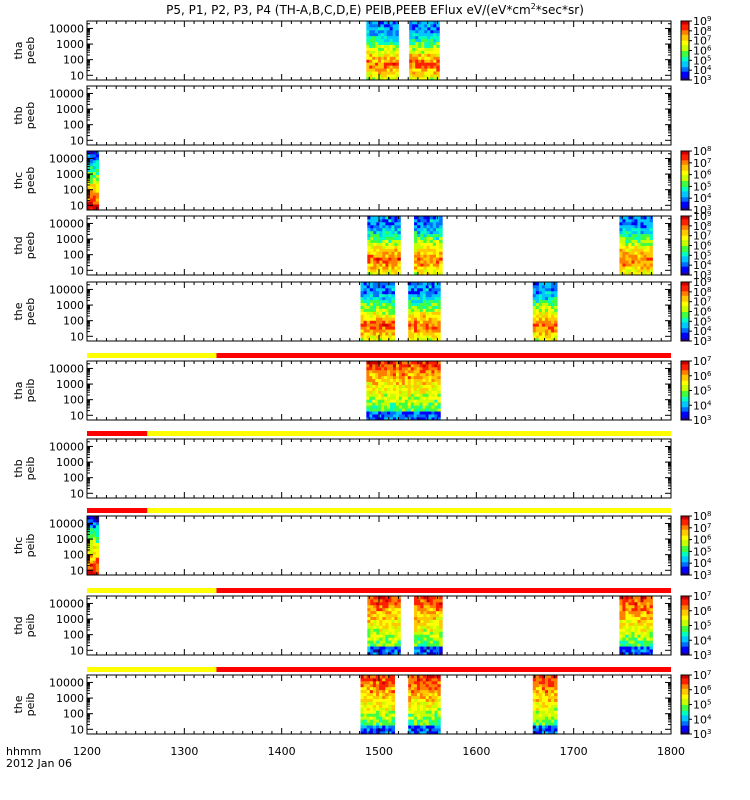 This screenshot has width=750, height=800. What do you see at coordinates (66, 158) in the screenshot?
I see `y-tick-label: 10000` at bounding box center [66, 158].